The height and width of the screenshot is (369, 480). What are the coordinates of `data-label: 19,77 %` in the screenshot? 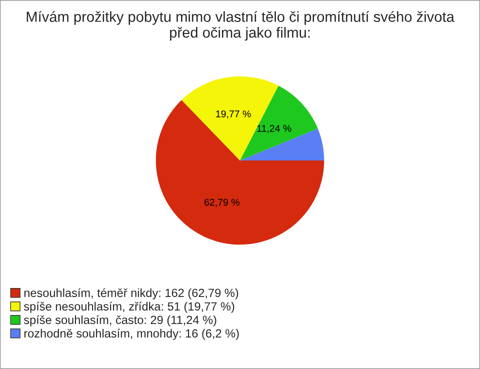 It's located at (233, 114).